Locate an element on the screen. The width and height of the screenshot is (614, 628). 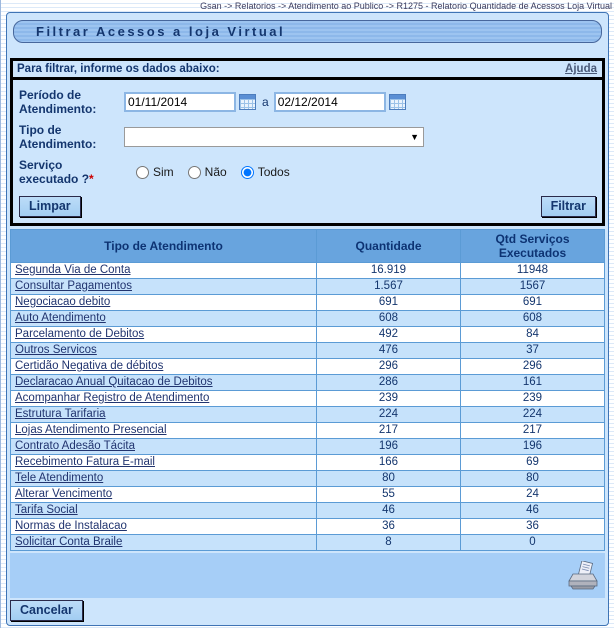
periodo-controls: a is located at coordinates (265, 102).